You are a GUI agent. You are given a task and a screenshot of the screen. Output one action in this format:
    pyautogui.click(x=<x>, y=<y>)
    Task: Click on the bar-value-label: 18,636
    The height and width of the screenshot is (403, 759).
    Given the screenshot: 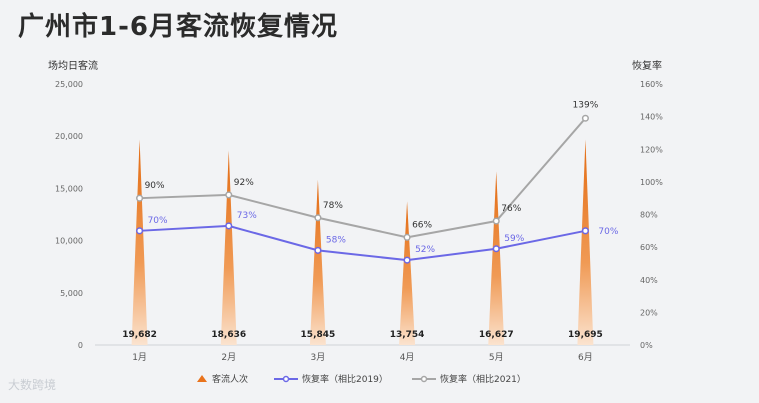 What is the action you would take?
    pyautogui.click(x=228, y=335)
    